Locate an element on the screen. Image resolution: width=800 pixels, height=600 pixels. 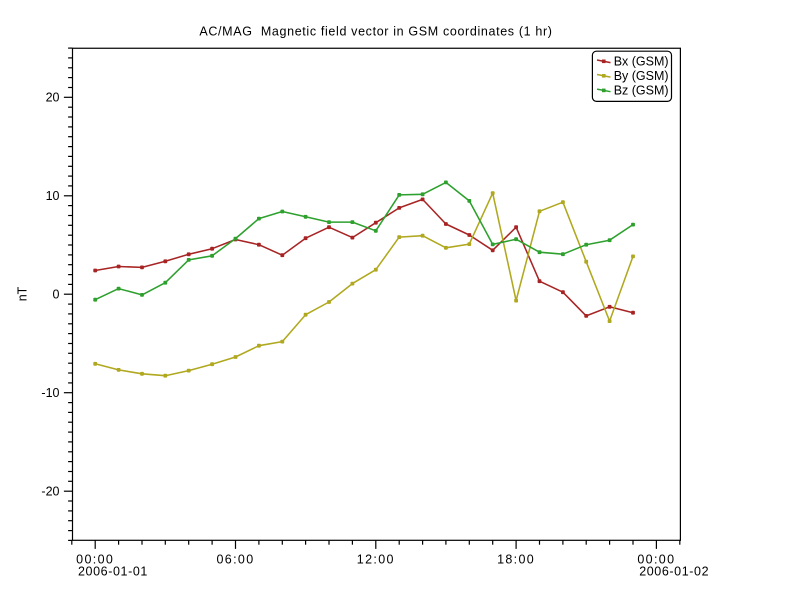
svg-text: 10 is located at coordinates (53, 196).